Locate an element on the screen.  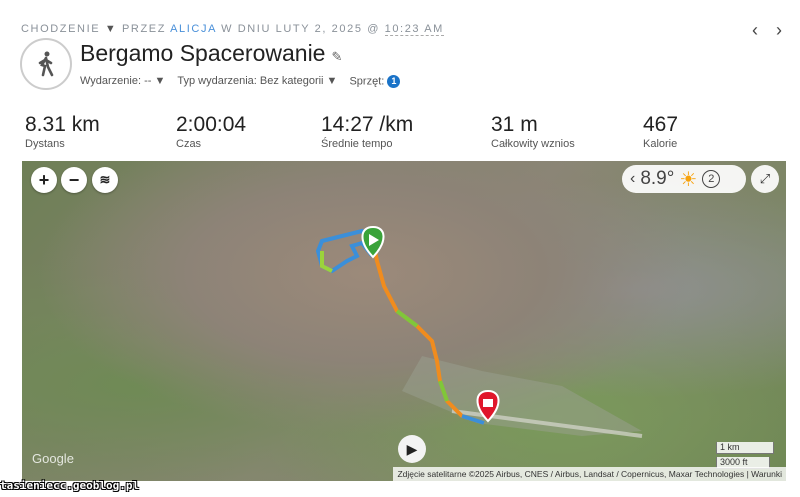
zoom-in-button: + is located at coordinates (44, 180).